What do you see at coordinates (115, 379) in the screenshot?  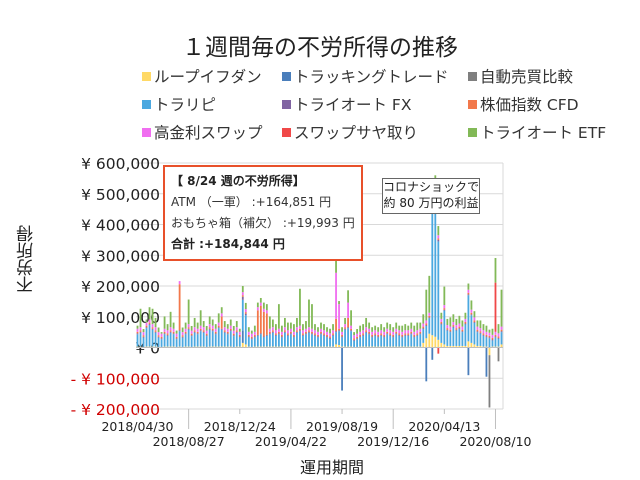 I see `y-tick-label: - ¥ 100,000` at bounding box center [115, 379].